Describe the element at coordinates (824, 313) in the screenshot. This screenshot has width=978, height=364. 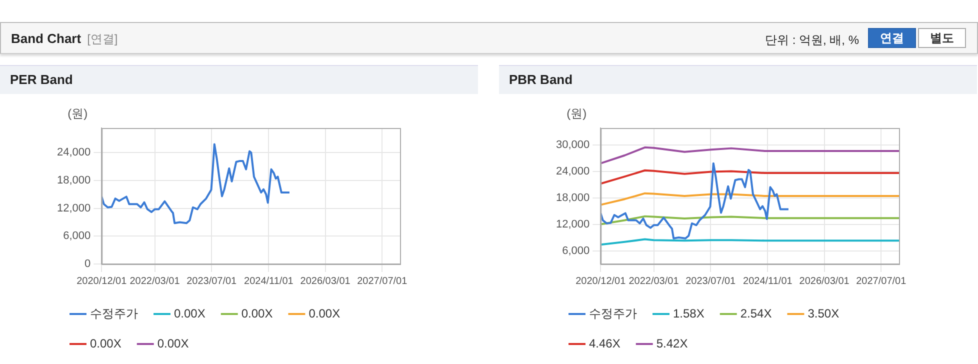
I see `legend-label: 3.50X` at that location.